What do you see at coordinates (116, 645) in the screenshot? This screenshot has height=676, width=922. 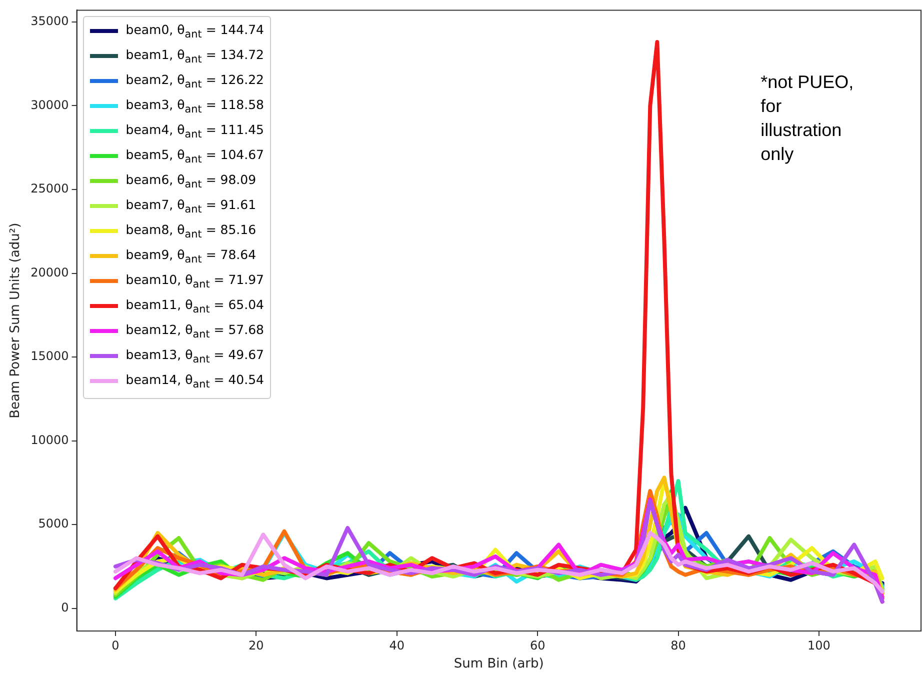 I see `x-tick-label: 0` at bounding box center [116, 645].